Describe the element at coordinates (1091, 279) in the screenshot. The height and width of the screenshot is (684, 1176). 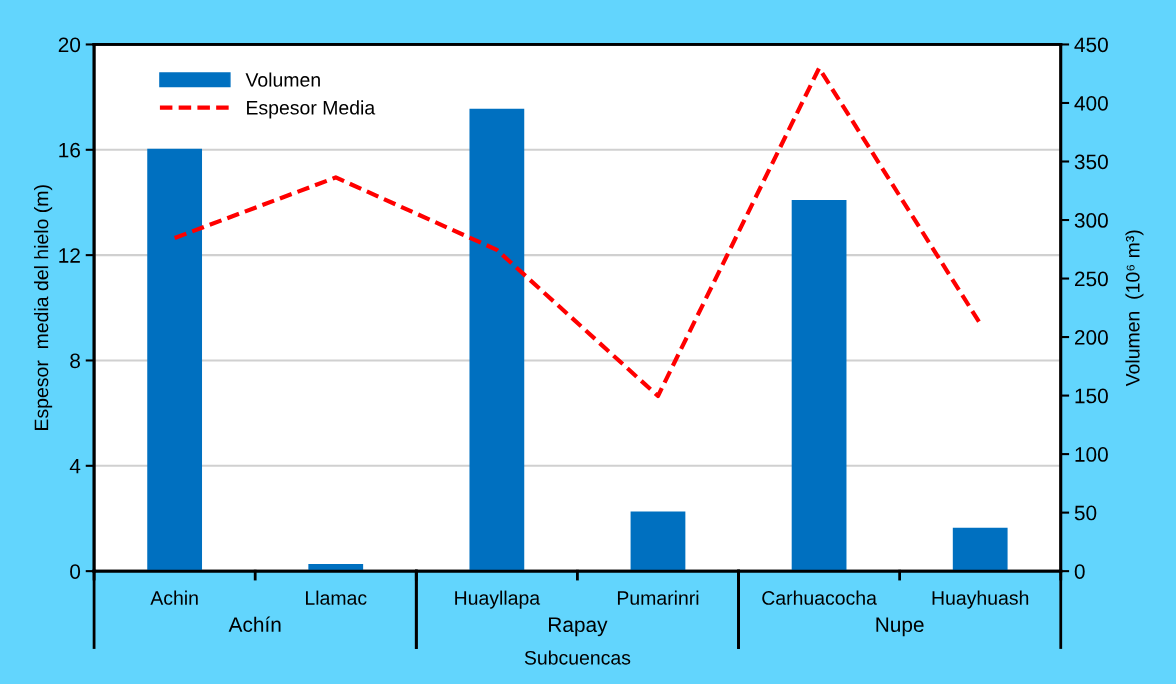
I see `y2-tick-label: 250` at that location.